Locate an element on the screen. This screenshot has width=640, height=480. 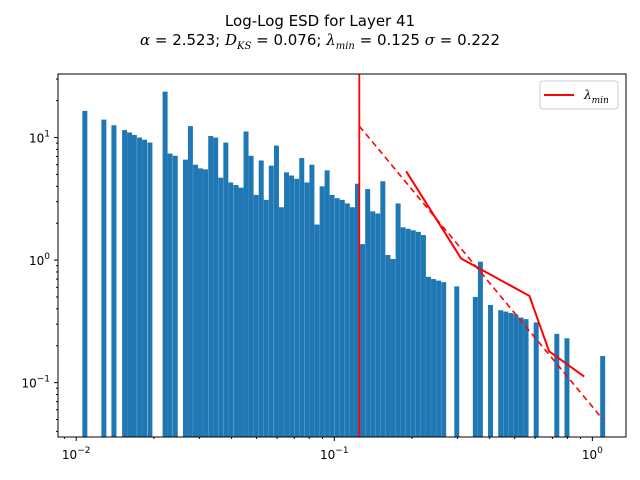
y-tick-label: 10⁻¹ is located at coordinates (35, 383).